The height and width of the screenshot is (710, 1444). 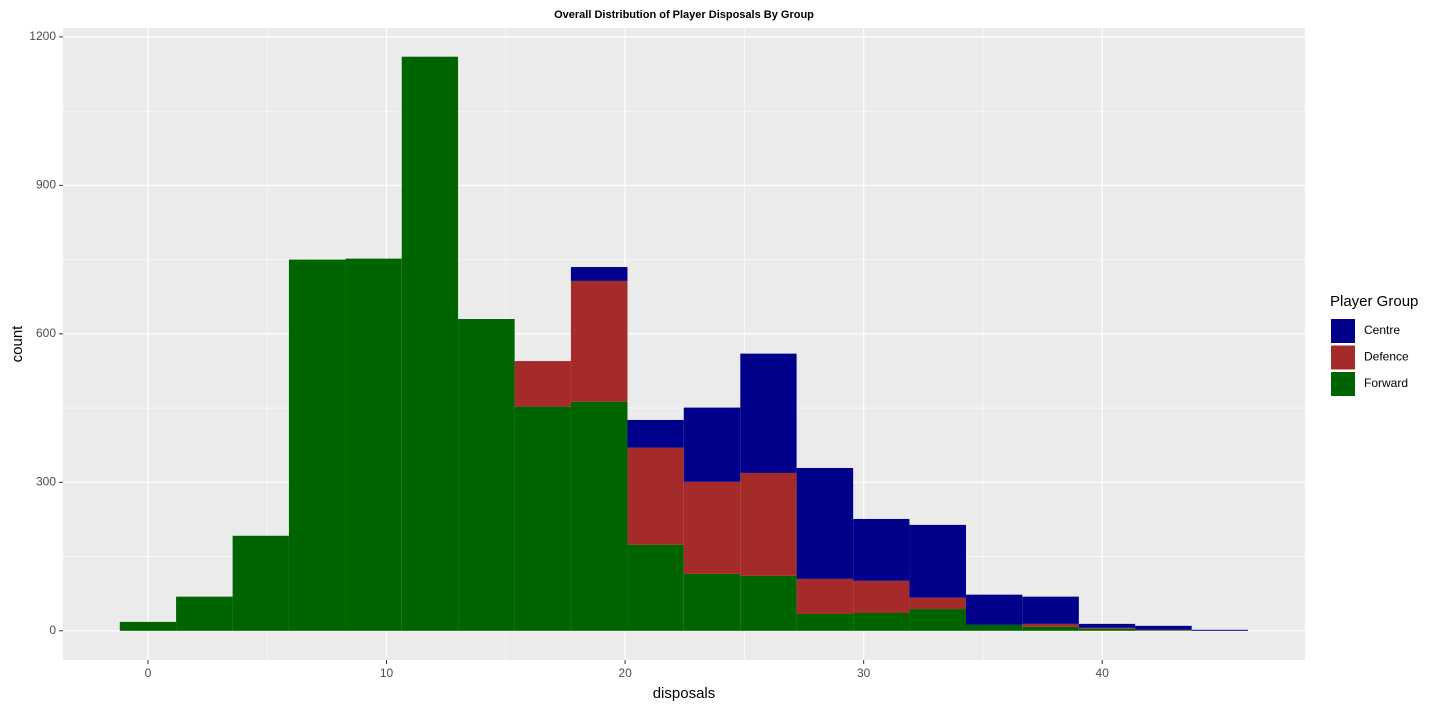 I want to click on y-tick-label: 900, so click(x=46, y=185).